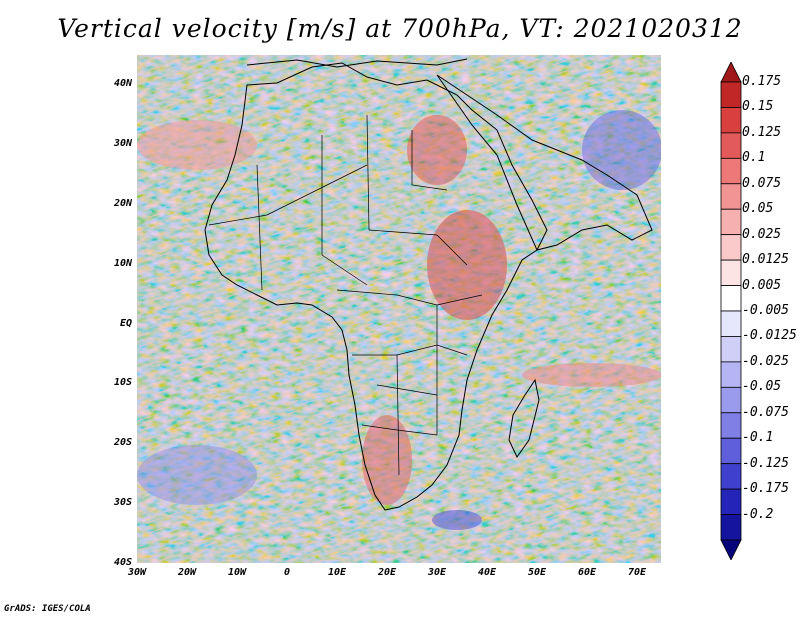 The height and width of the screenshot is (618, 800). I want to click on lat-label: 40N, so click(122, 83).